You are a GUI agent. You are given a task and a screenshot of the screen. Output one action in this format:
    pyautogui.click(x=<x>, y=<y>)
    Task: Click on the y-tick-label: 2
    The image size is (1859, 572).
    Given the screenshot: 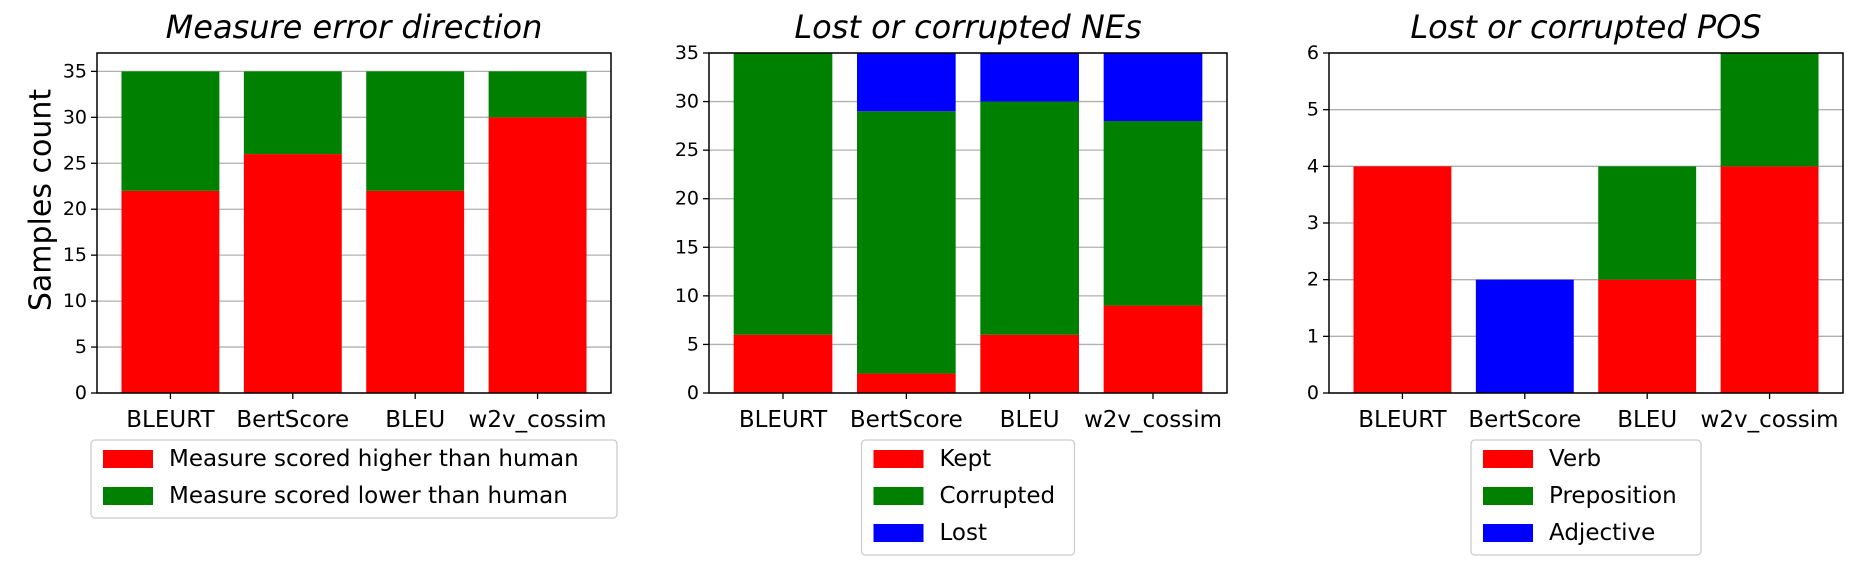 What is the action you would take?
    pyautogui.click(x=1313, y=280)
    